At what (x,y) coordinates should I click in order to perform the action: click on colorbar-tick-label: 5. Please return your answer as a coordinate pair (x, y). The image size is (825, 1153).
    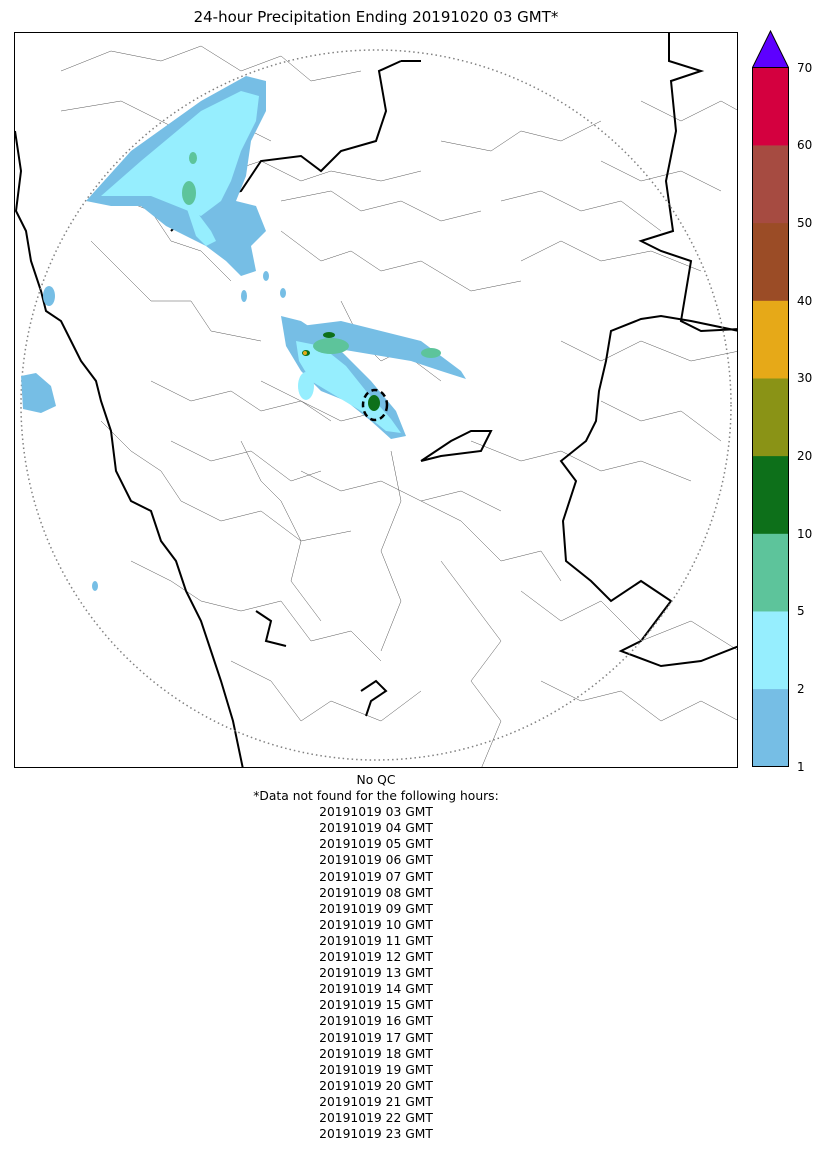
    Looking at the image, I should click on (801, 611).